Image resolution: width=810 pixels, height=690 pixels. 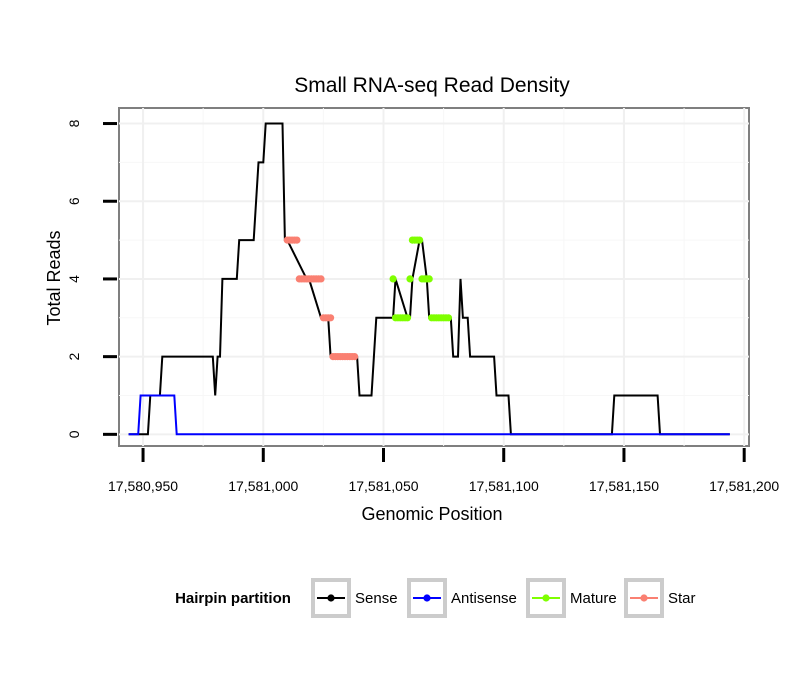 I want to click on legend-label-mature: Mature, so click(x=593, y=598).